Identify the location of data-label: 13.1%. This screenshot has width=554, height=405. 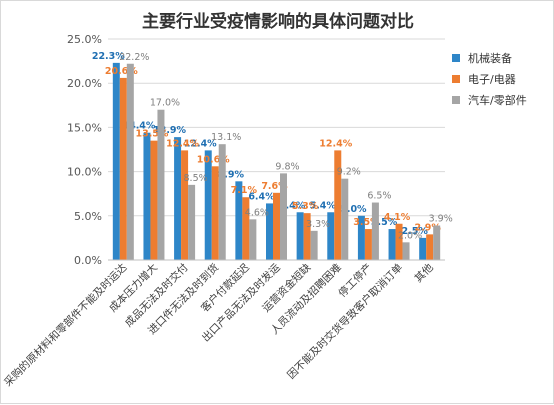
(226, 137).